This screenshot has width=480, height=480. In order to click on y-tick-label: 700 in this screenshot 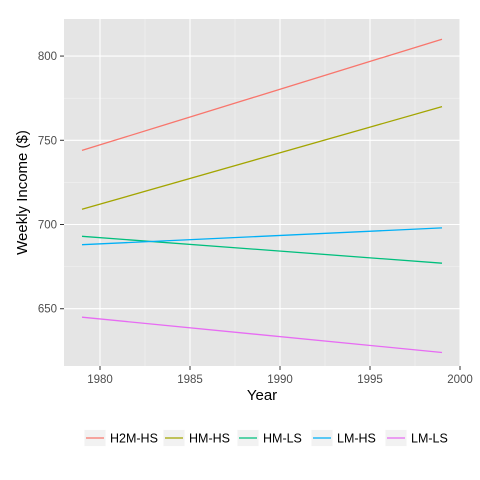, I will do `click(47, 226)`.